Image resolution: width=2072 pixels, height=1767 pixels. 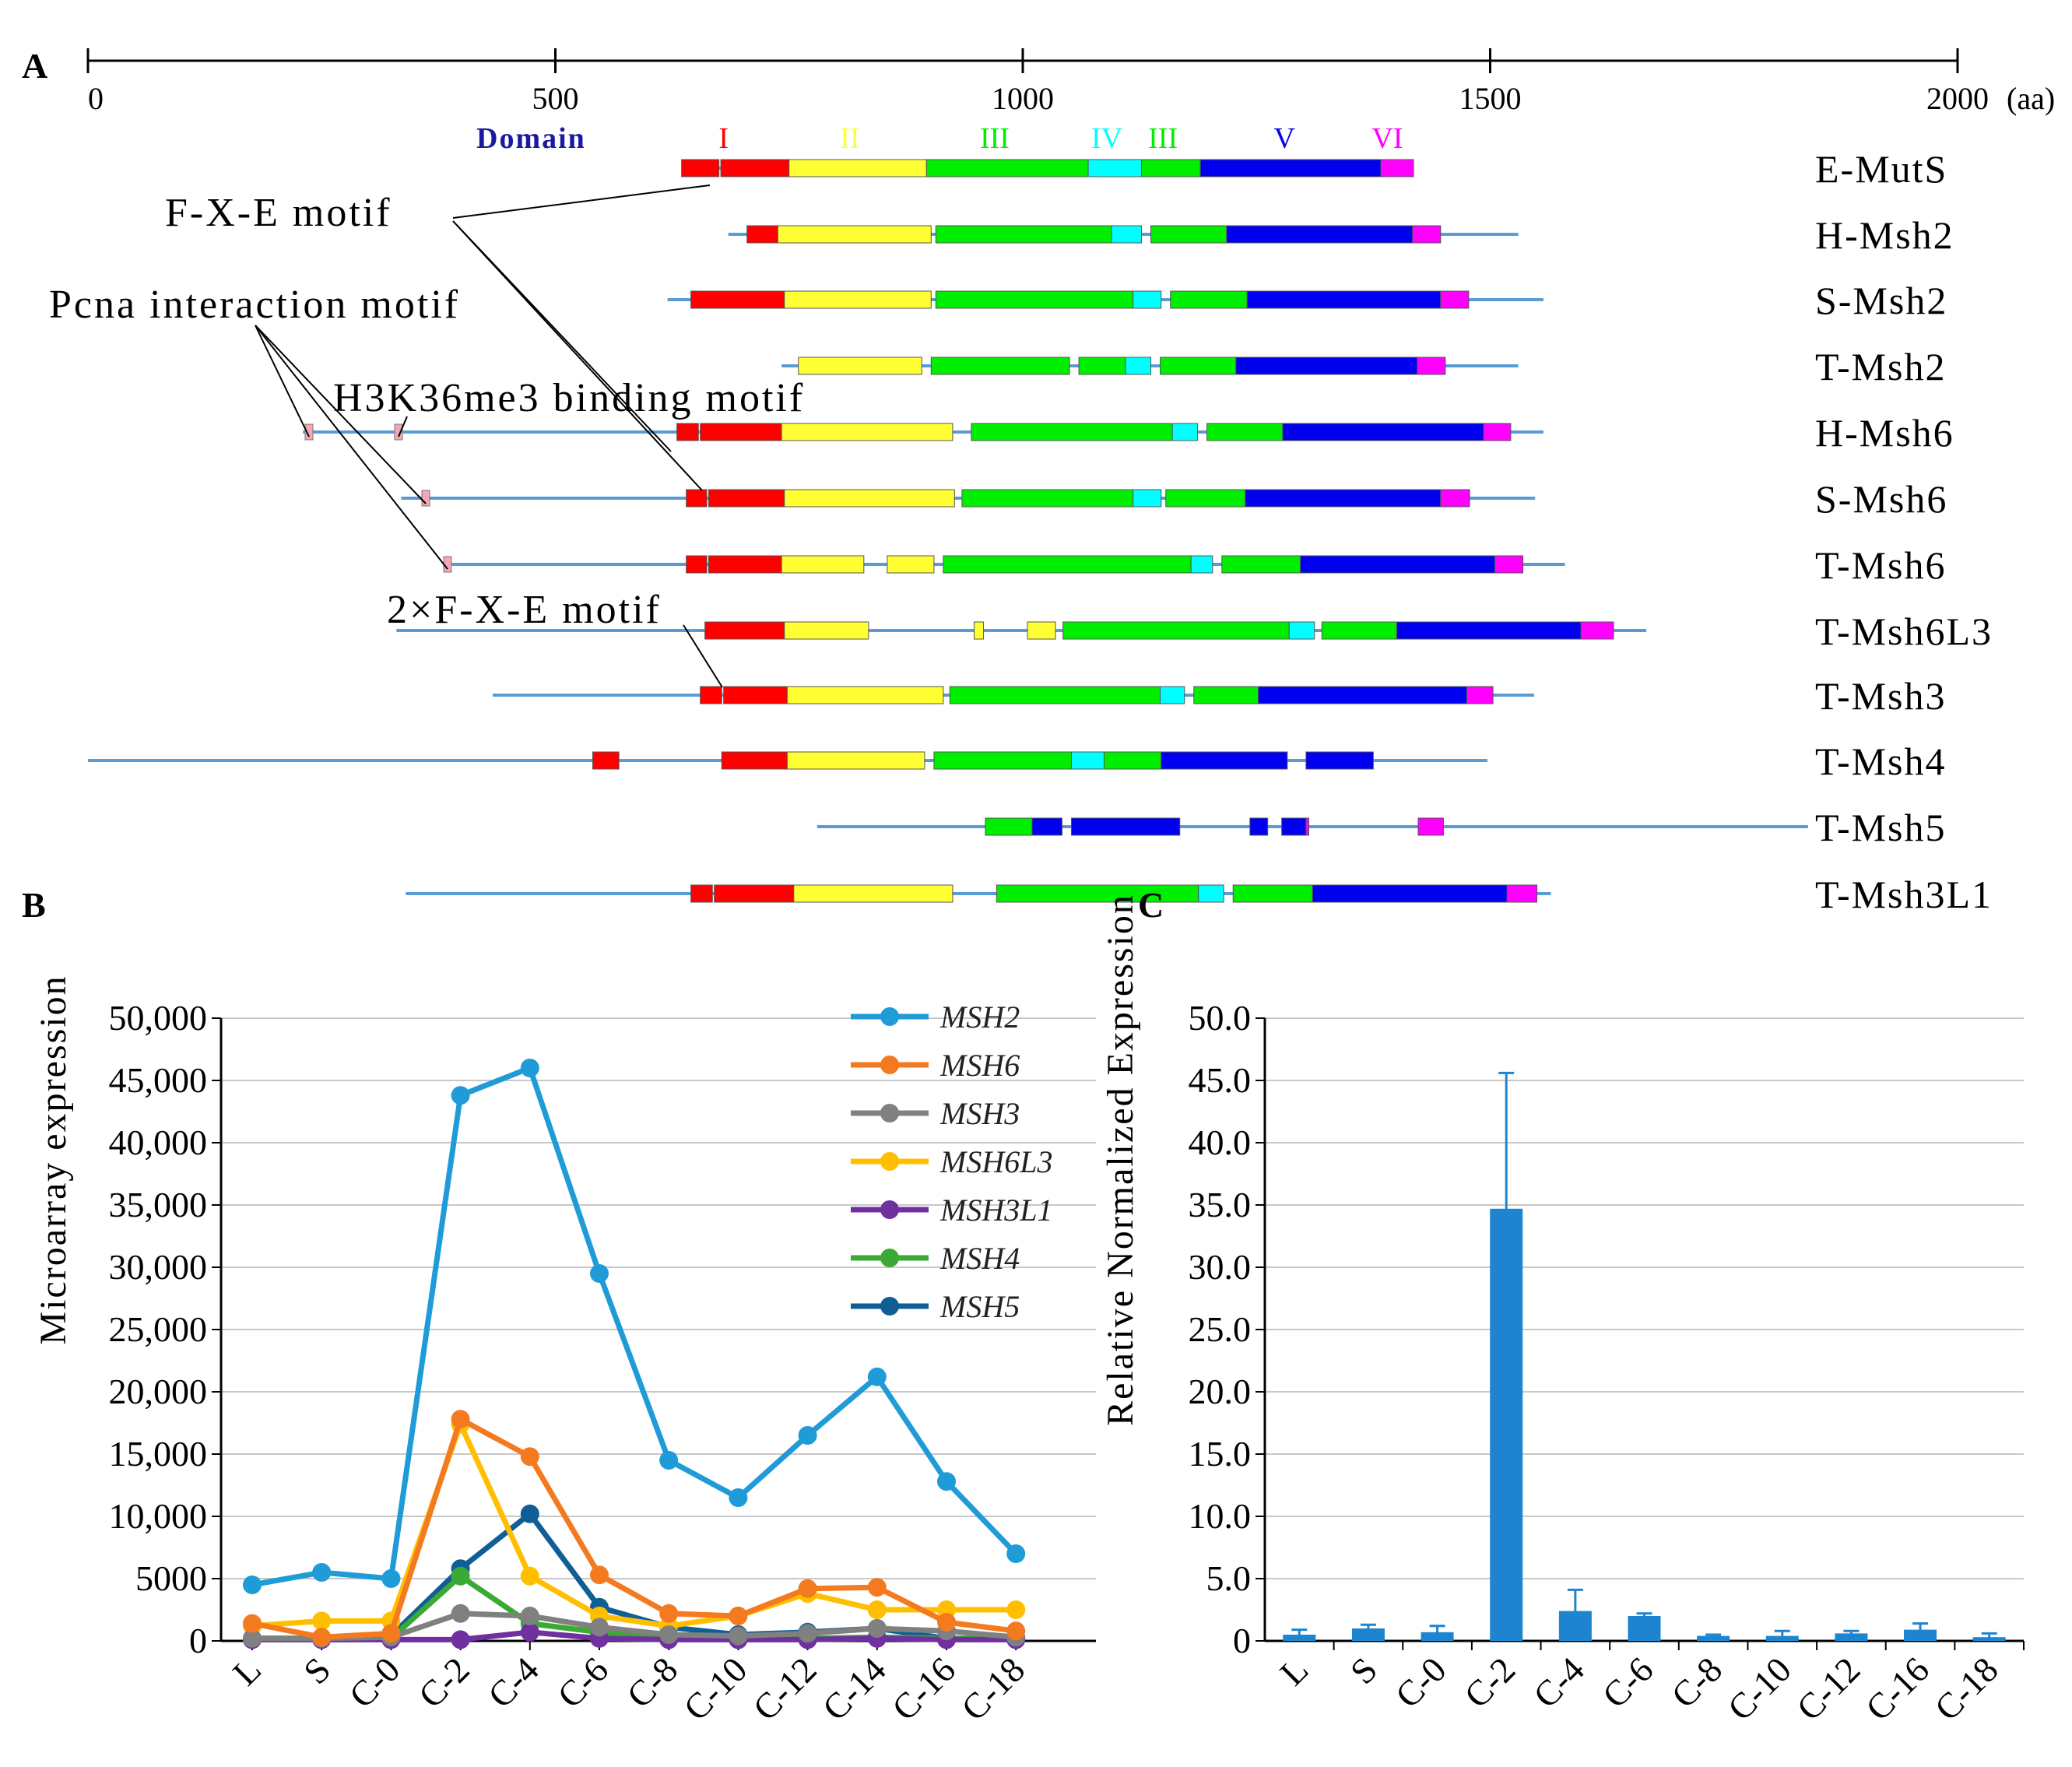 I want to click on y-tick-label: 35,000, so click(x=158, y=1204).